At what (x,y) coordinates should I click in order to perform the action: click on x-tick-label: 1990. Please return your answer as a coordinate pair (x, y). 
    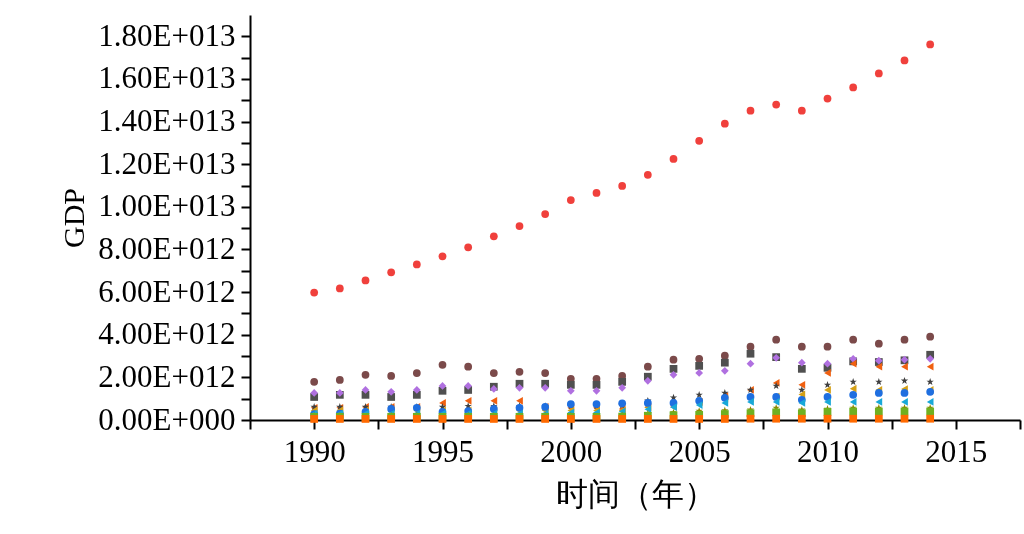
    Looking at the image, I should click on (314, 451).